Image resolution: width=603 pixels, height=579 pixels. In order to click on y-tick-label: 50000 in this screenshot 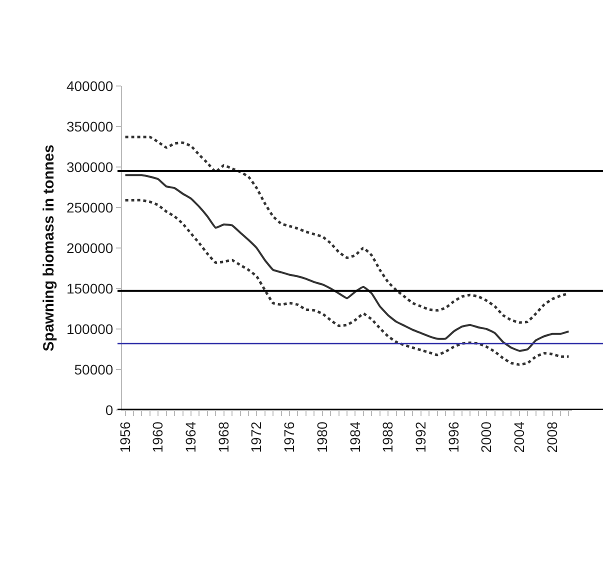, I will do `click(94, 369)`.